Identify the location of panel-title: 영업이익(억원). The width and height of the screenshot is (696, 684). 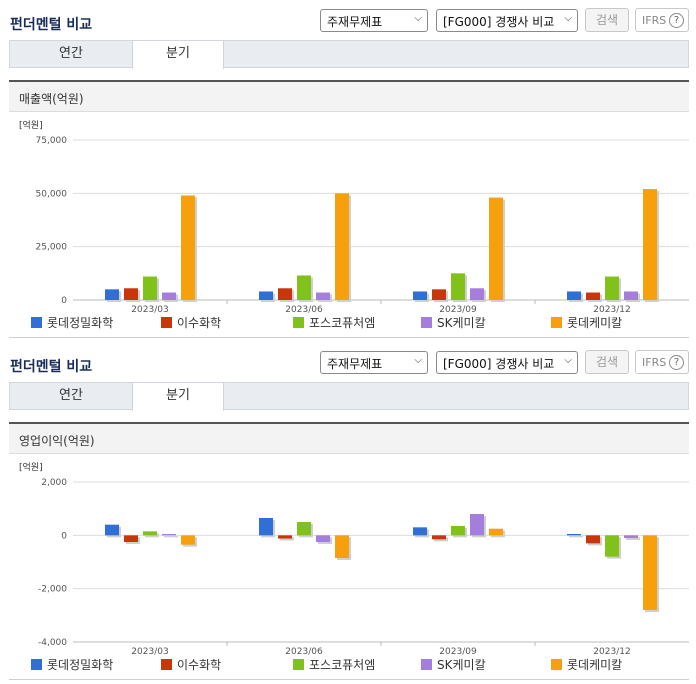
(57, 441).